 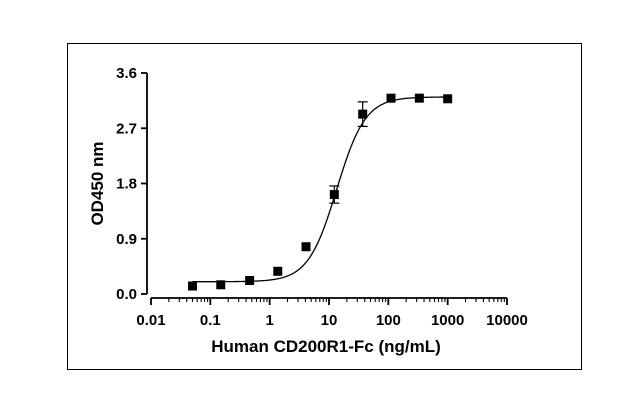 What do you see at coordinates (126, 239) in the screenshot?
I see `y-tick-label: 0.9` at bounding box center [126, 239].